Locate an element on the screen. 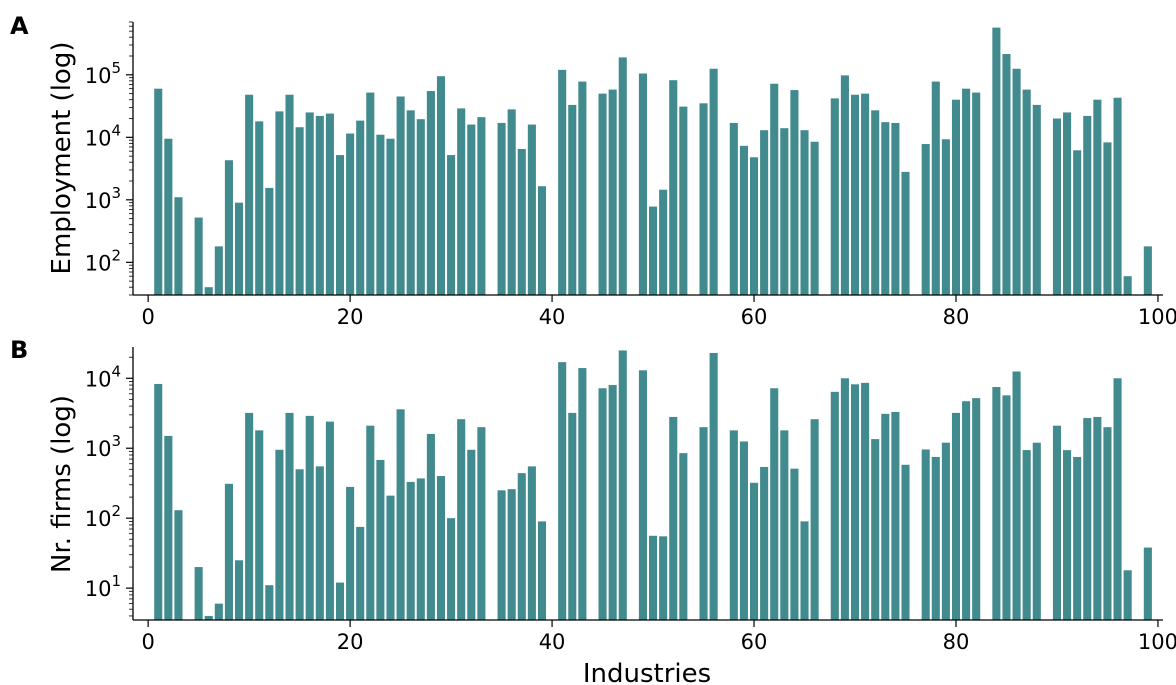 This screenshot has height=685, width=1176. y-tick-label: 10⁵ is located at coordinates (103, 73).